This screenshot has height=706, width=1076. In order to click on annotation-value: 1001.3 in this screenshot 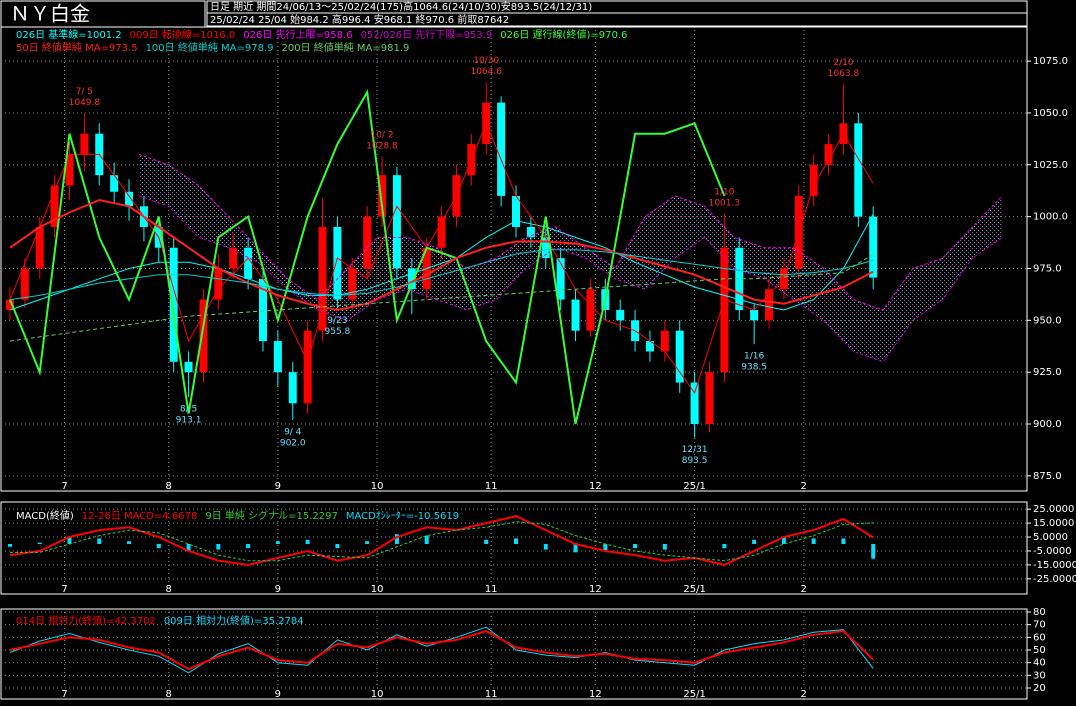, I will do `click(725, 203)`.